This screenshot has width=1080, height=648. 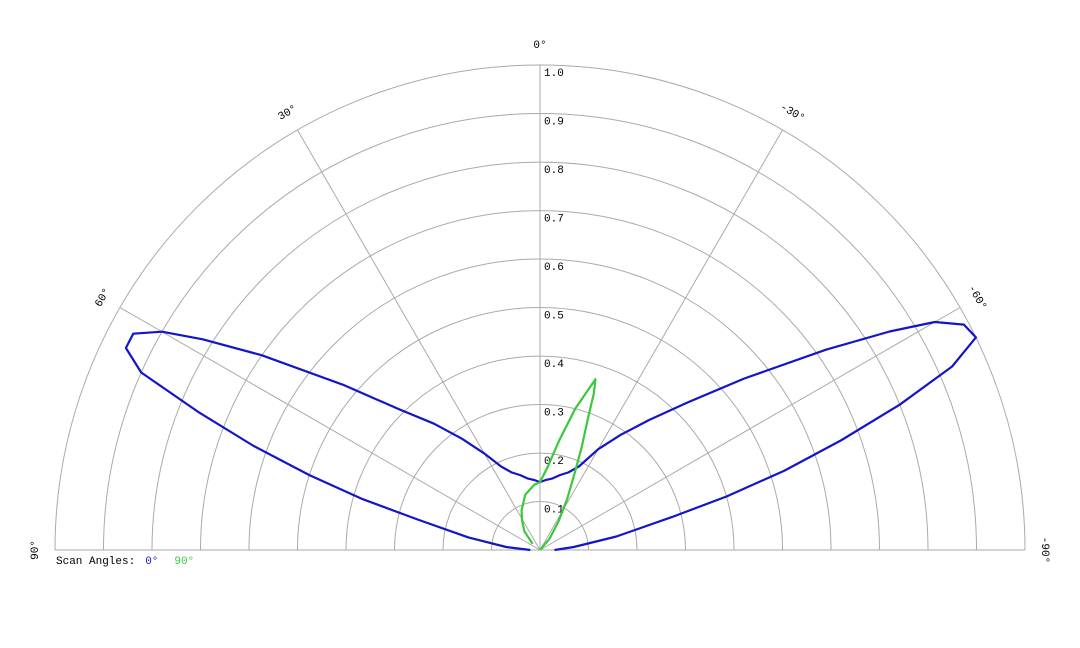 What do you see at coordinates (287, 113) in the screenshot?
I see `theta-tick-label: 30°` at bounding box center [287, 113].